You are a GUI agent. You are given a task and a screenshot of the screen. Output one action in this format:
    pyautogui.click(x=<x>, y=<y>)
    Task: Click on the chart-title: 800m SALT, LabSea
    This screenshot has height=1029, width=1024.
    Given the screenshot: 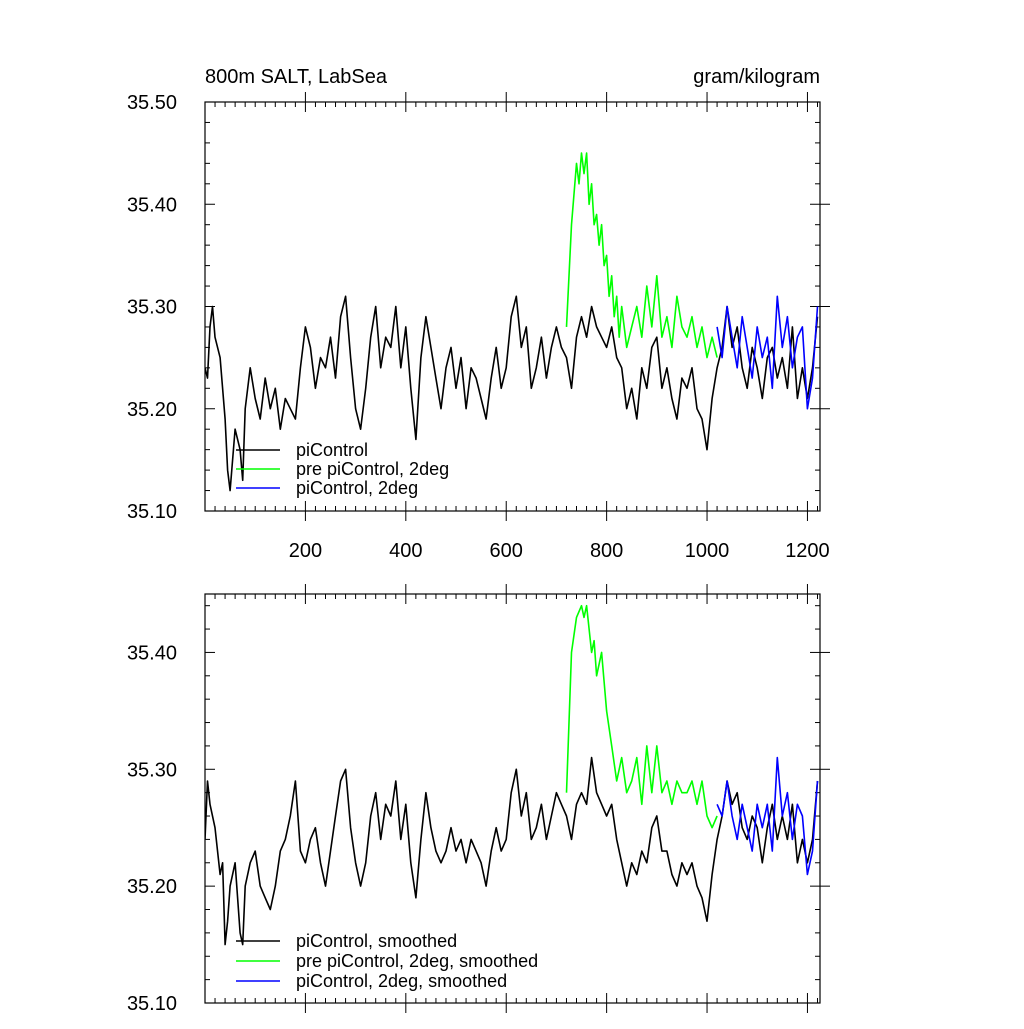 What is the action you would take?
    pyautogui.click(x=296, y=77)
    